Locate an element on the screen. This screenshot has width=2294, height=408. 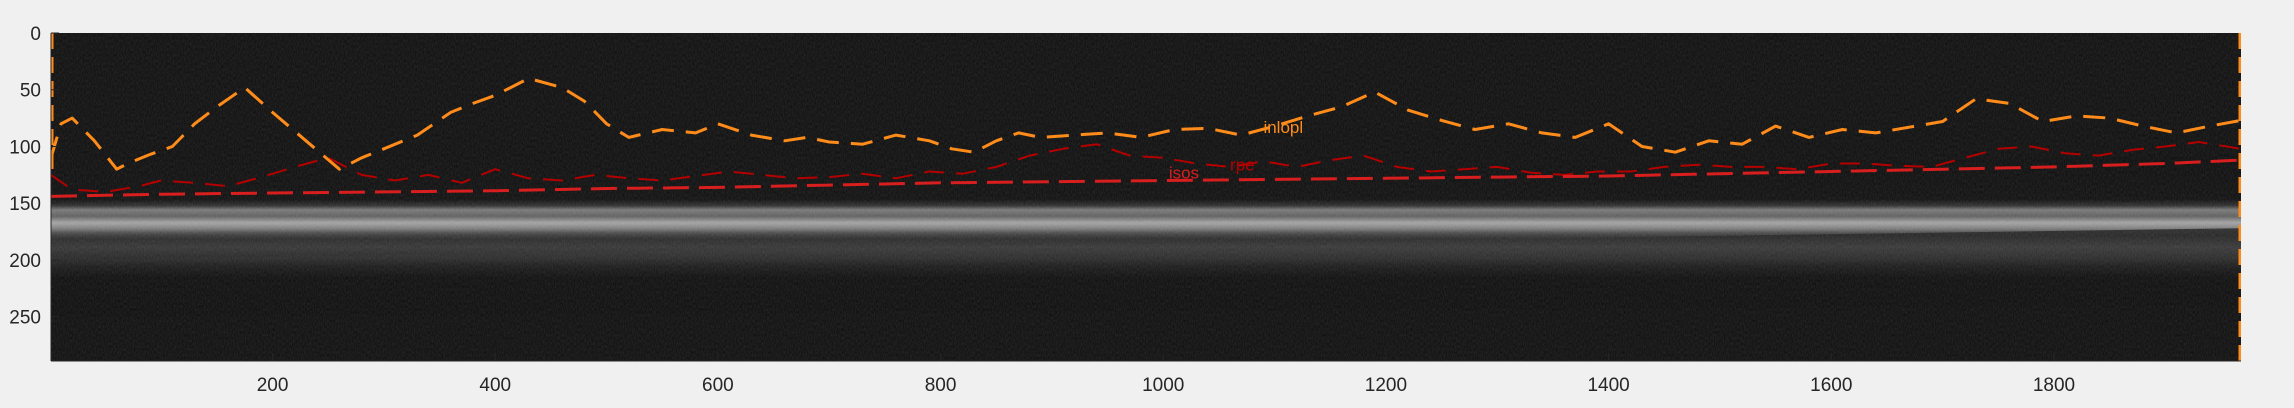
y-tick-label: 50 is located at coordinates (30, 91).